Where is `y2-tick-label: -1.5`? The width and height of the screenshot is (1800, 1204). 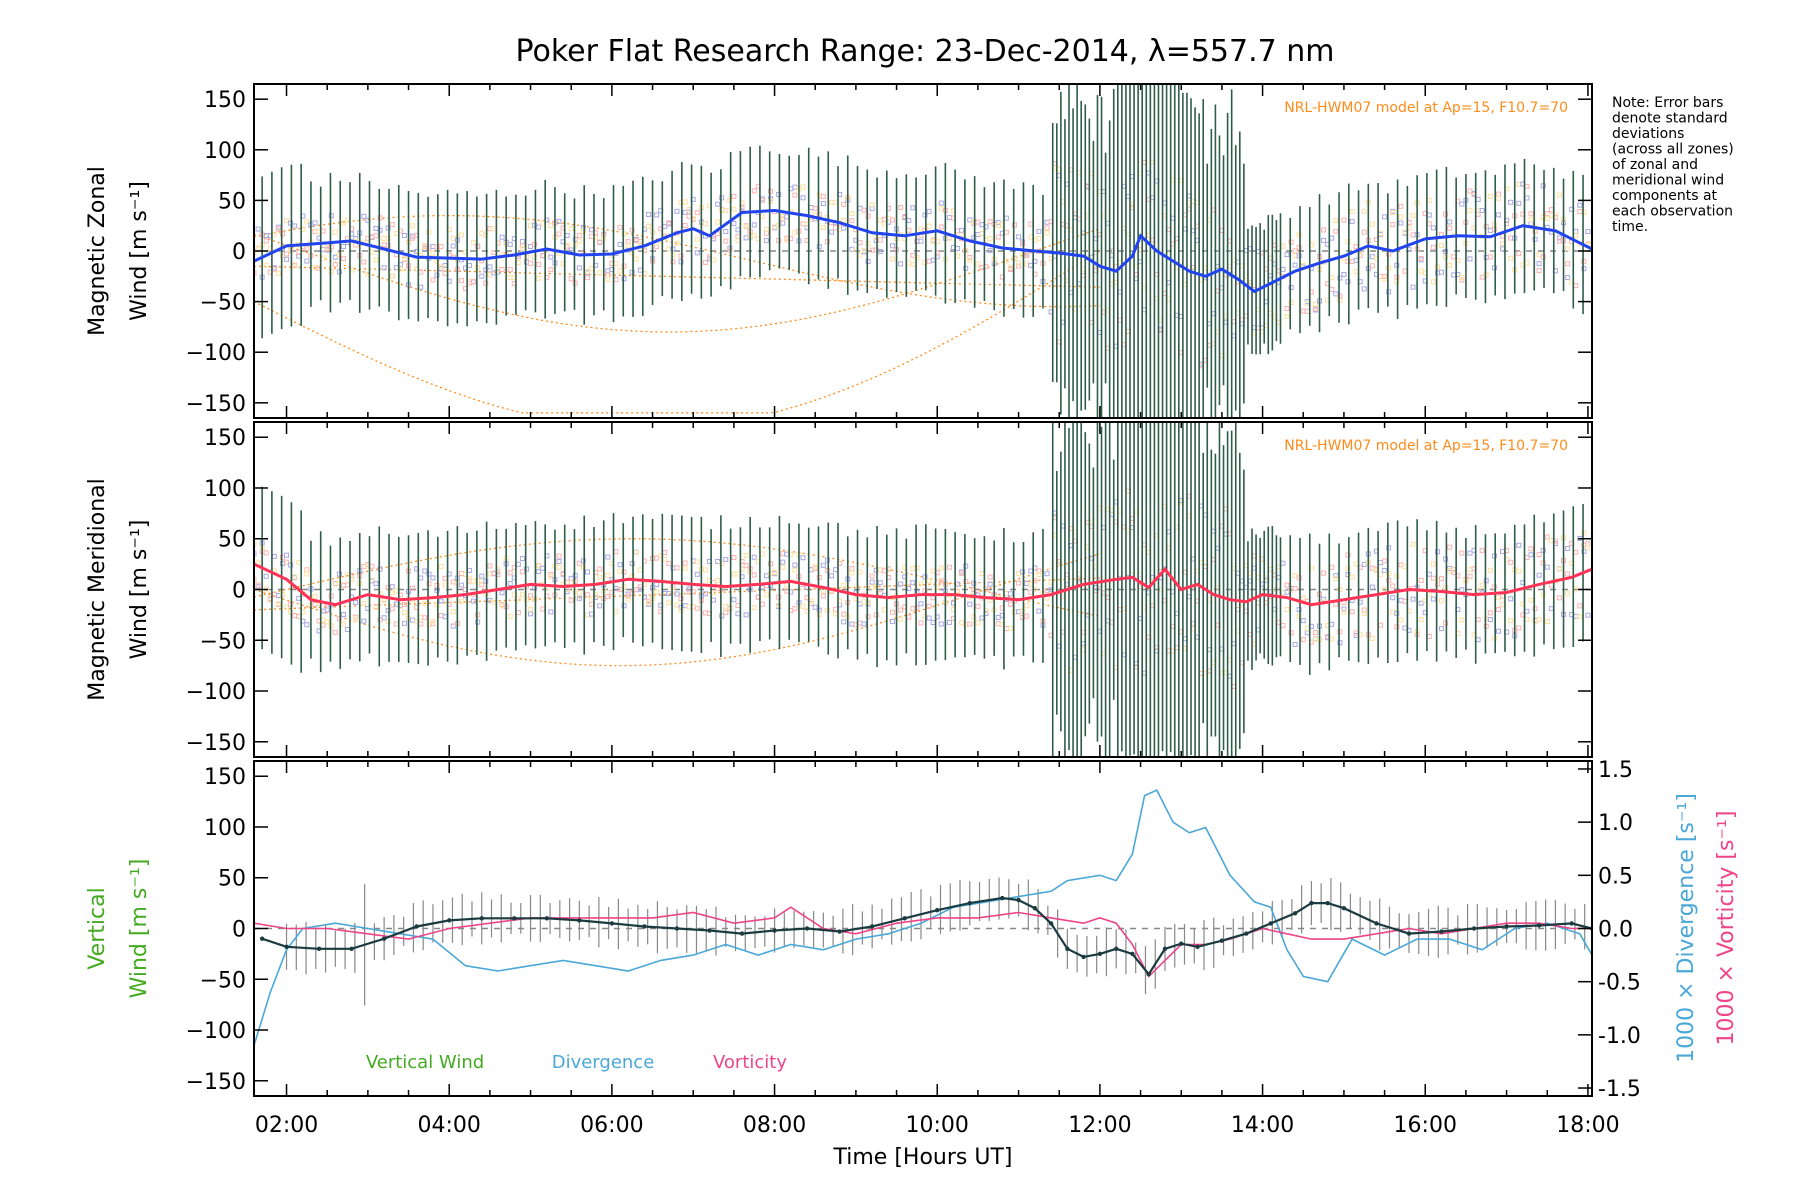 y2-tick-label: -1.5 is located at coordinates (1619, 1089).